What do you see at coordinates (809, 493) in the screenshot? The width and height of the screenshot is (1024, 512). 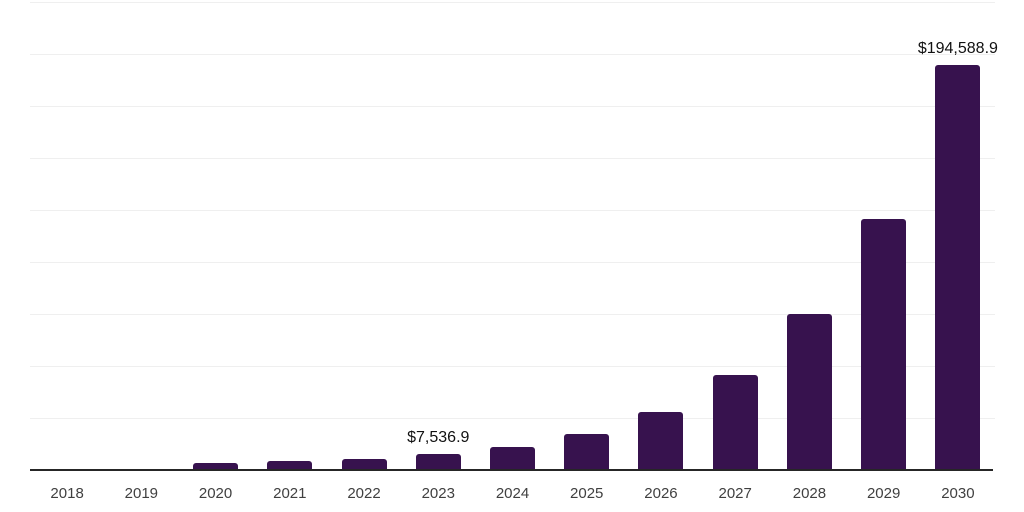 I see `x-axis-tick-label: 2028` at bounding box center [809, 493].